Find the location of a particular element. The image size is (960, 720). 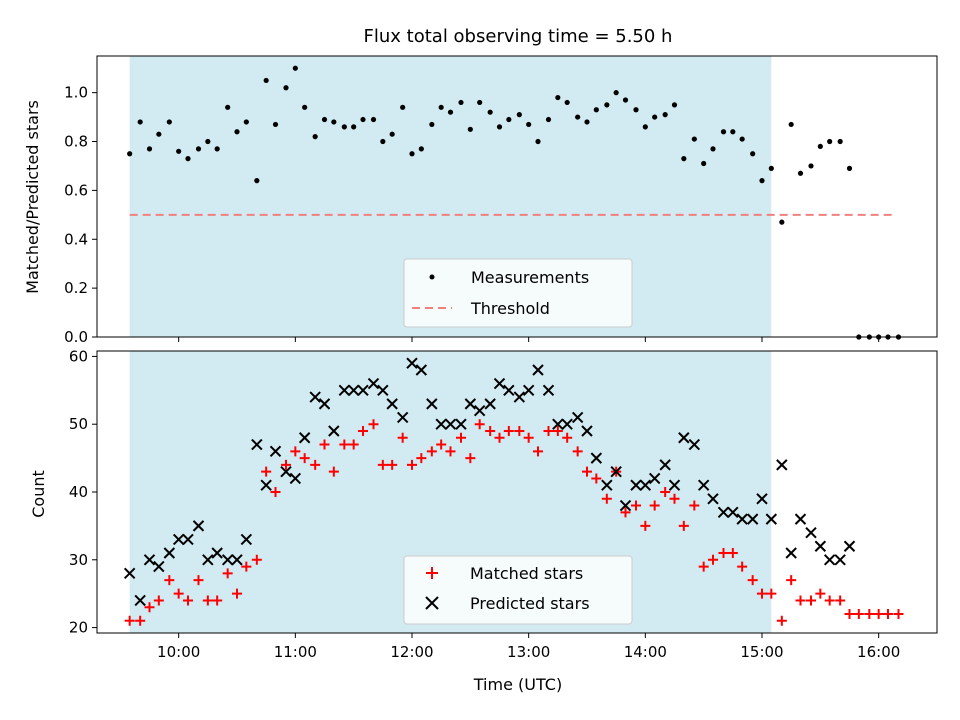

y-tick-label: 40 is located at coordinates (78, 492).